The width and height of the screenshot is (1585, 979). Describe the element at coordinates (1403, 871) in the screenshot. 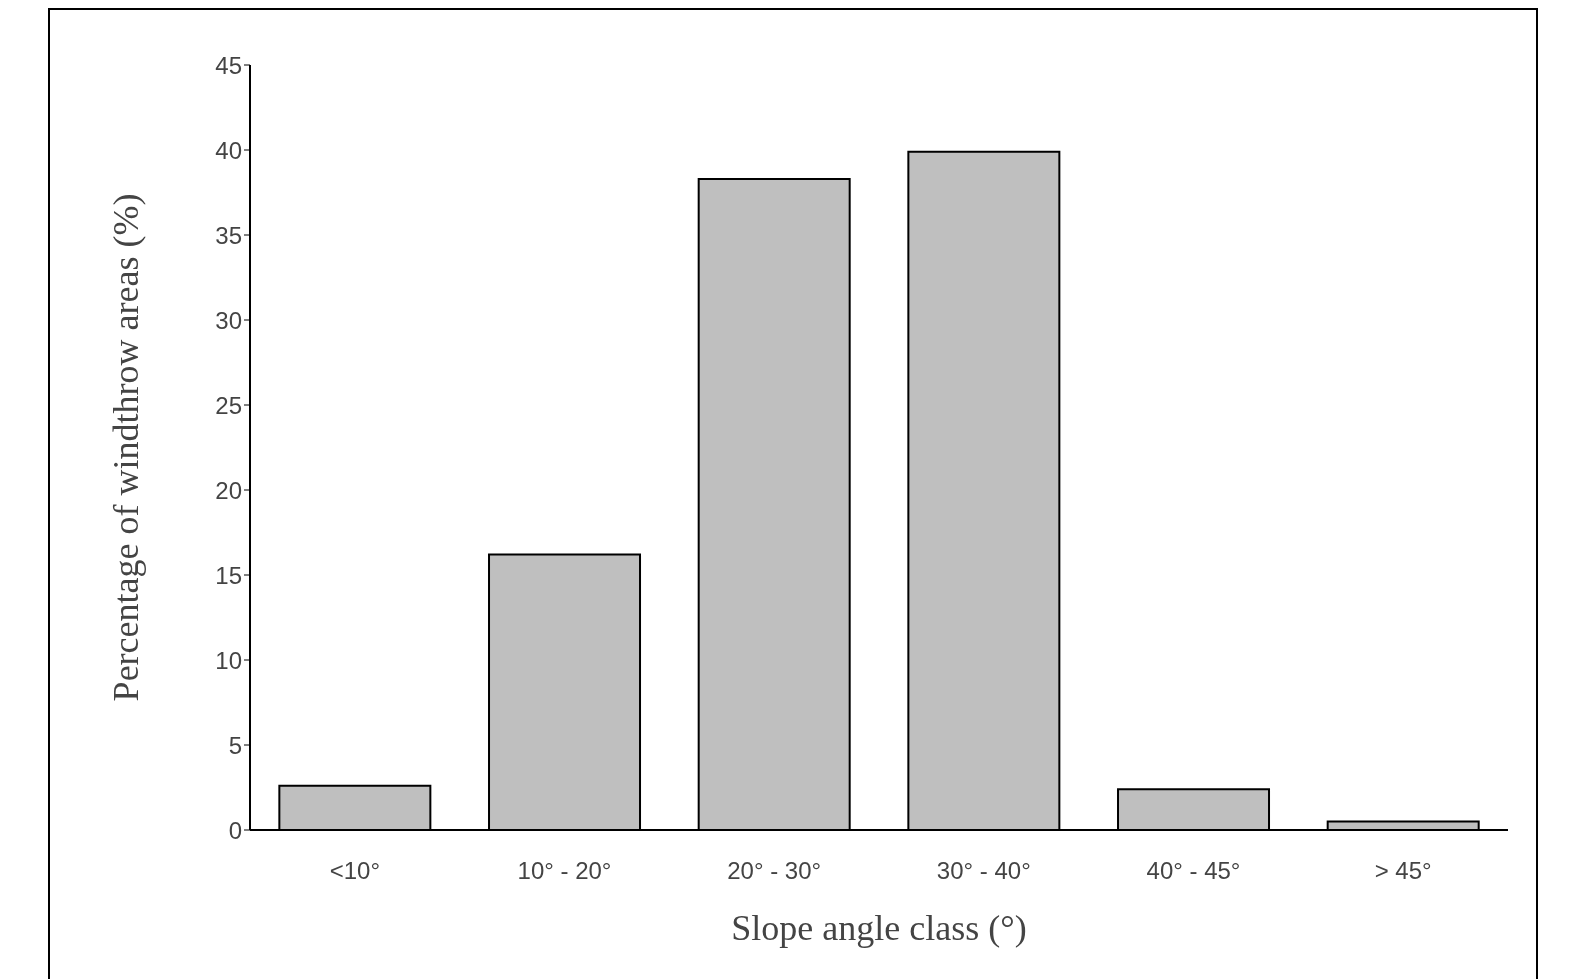

I see `x-tick-label: > 45°` at that location.